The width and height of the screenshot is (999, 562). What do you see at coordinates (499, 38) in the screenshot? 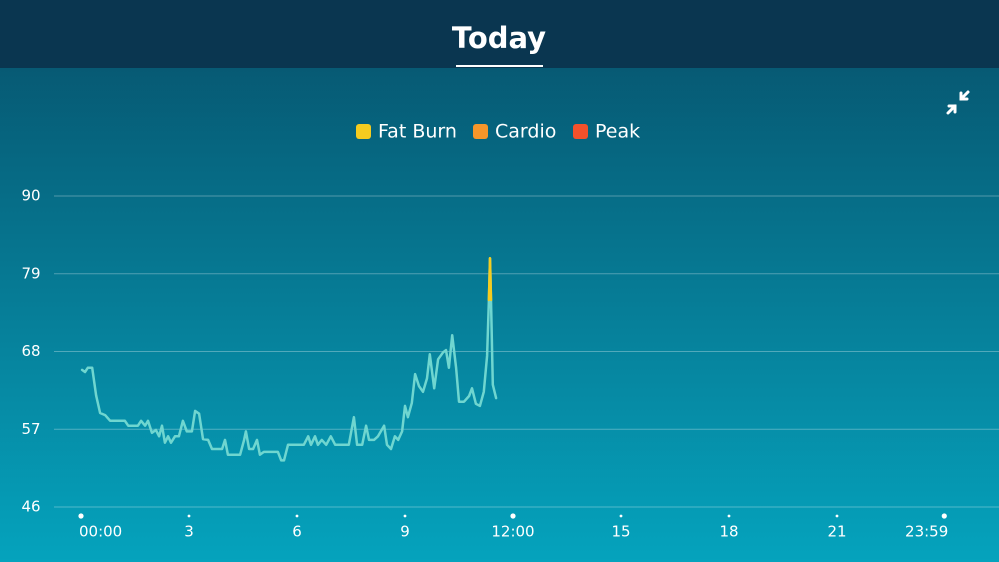
I see `chart-title: Today` at bounding box center [499, 38].